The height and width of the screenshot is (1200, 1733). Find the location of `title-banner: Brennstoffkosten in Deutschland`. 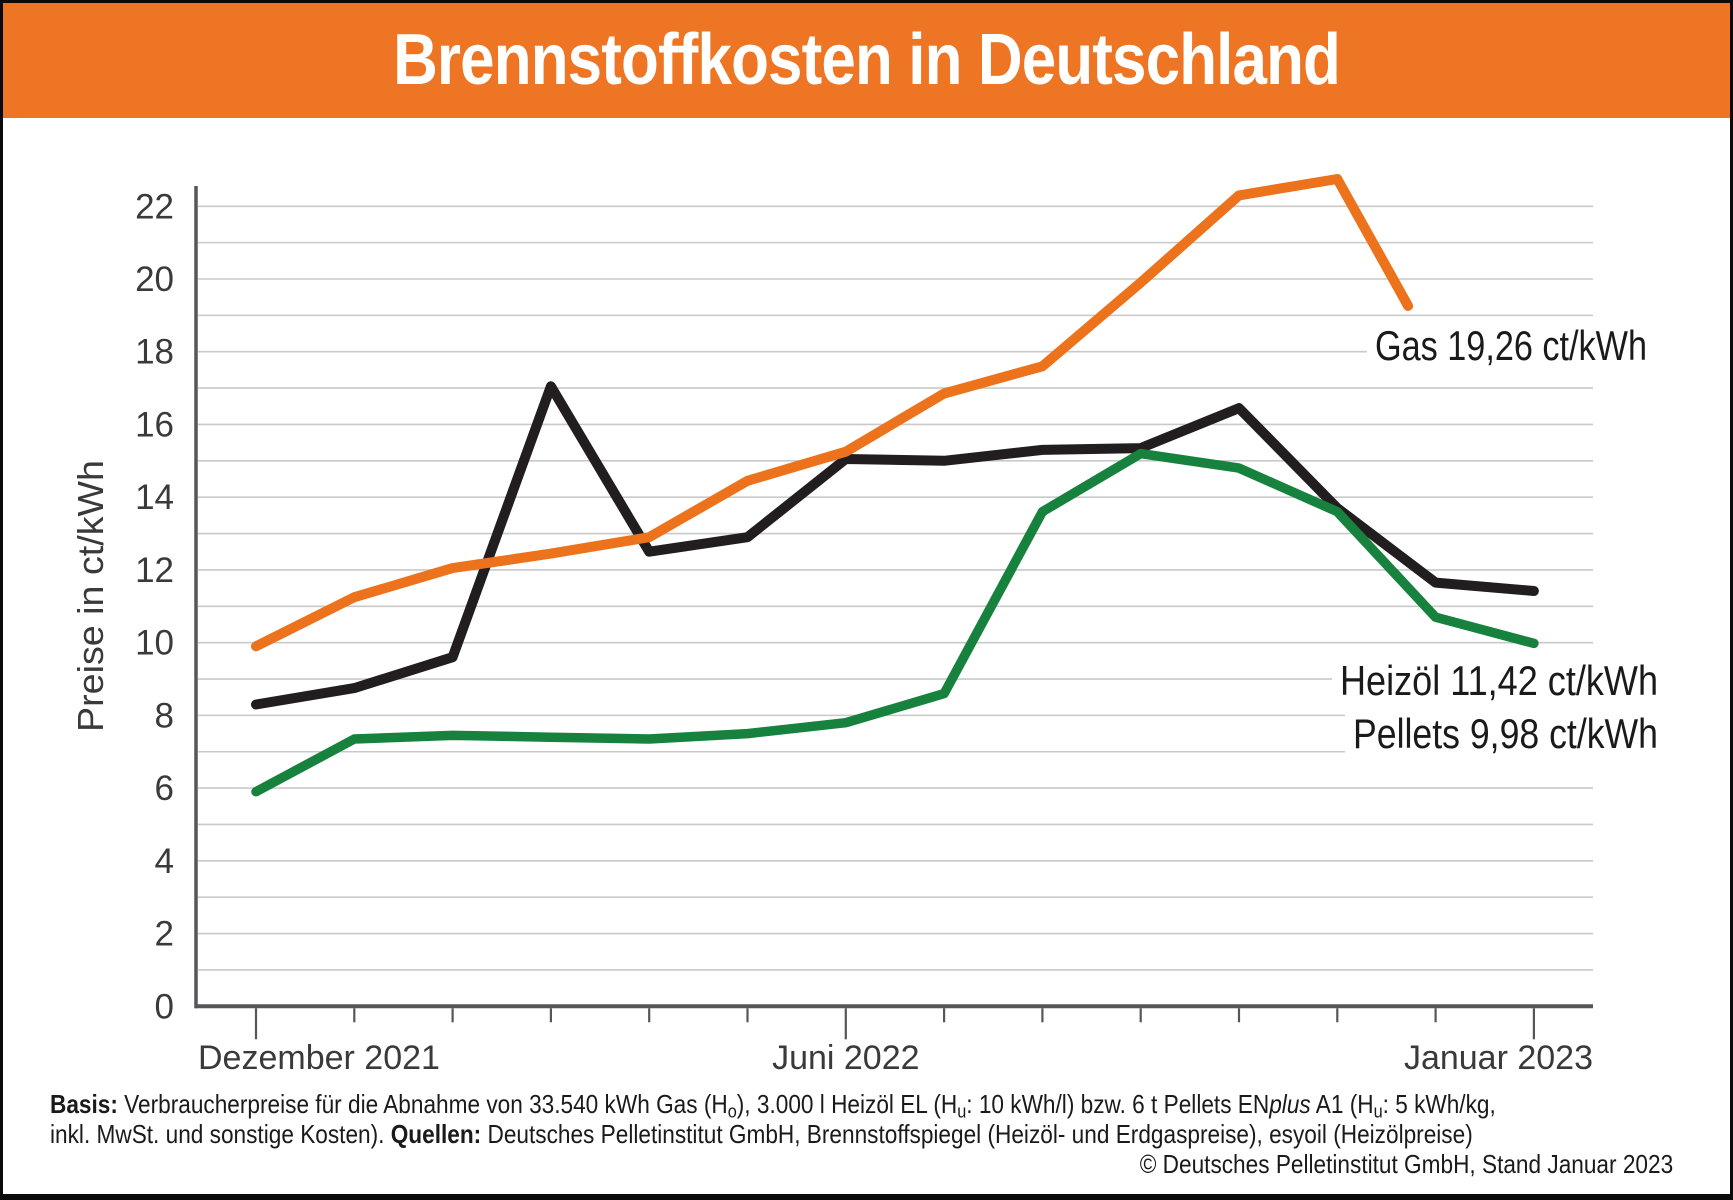

title-banner: Brennstoffkosten in Deutschland is located at coordinates (866, 60).